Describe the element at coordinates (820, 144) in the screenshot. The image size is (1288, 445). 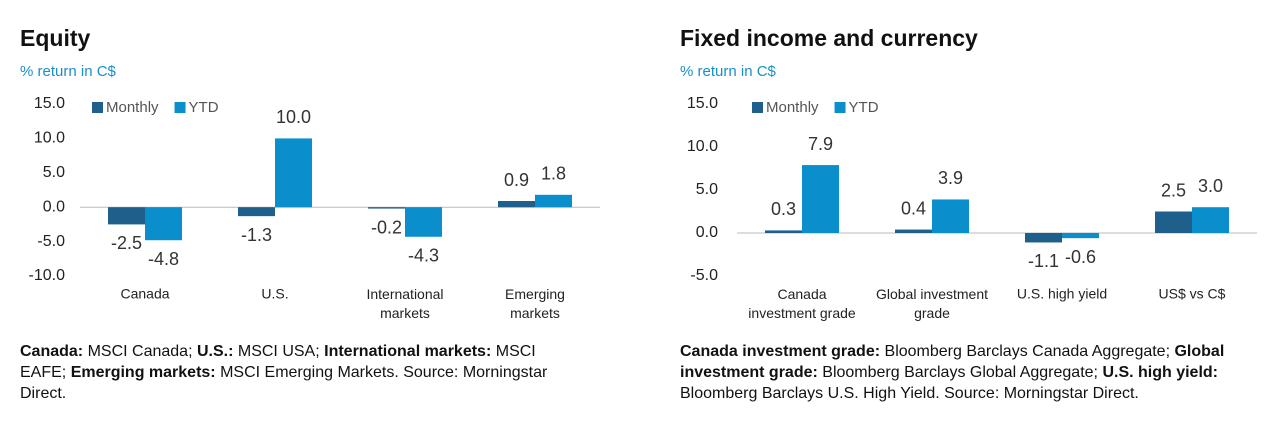
I see `value-label: 7.9` at that location.